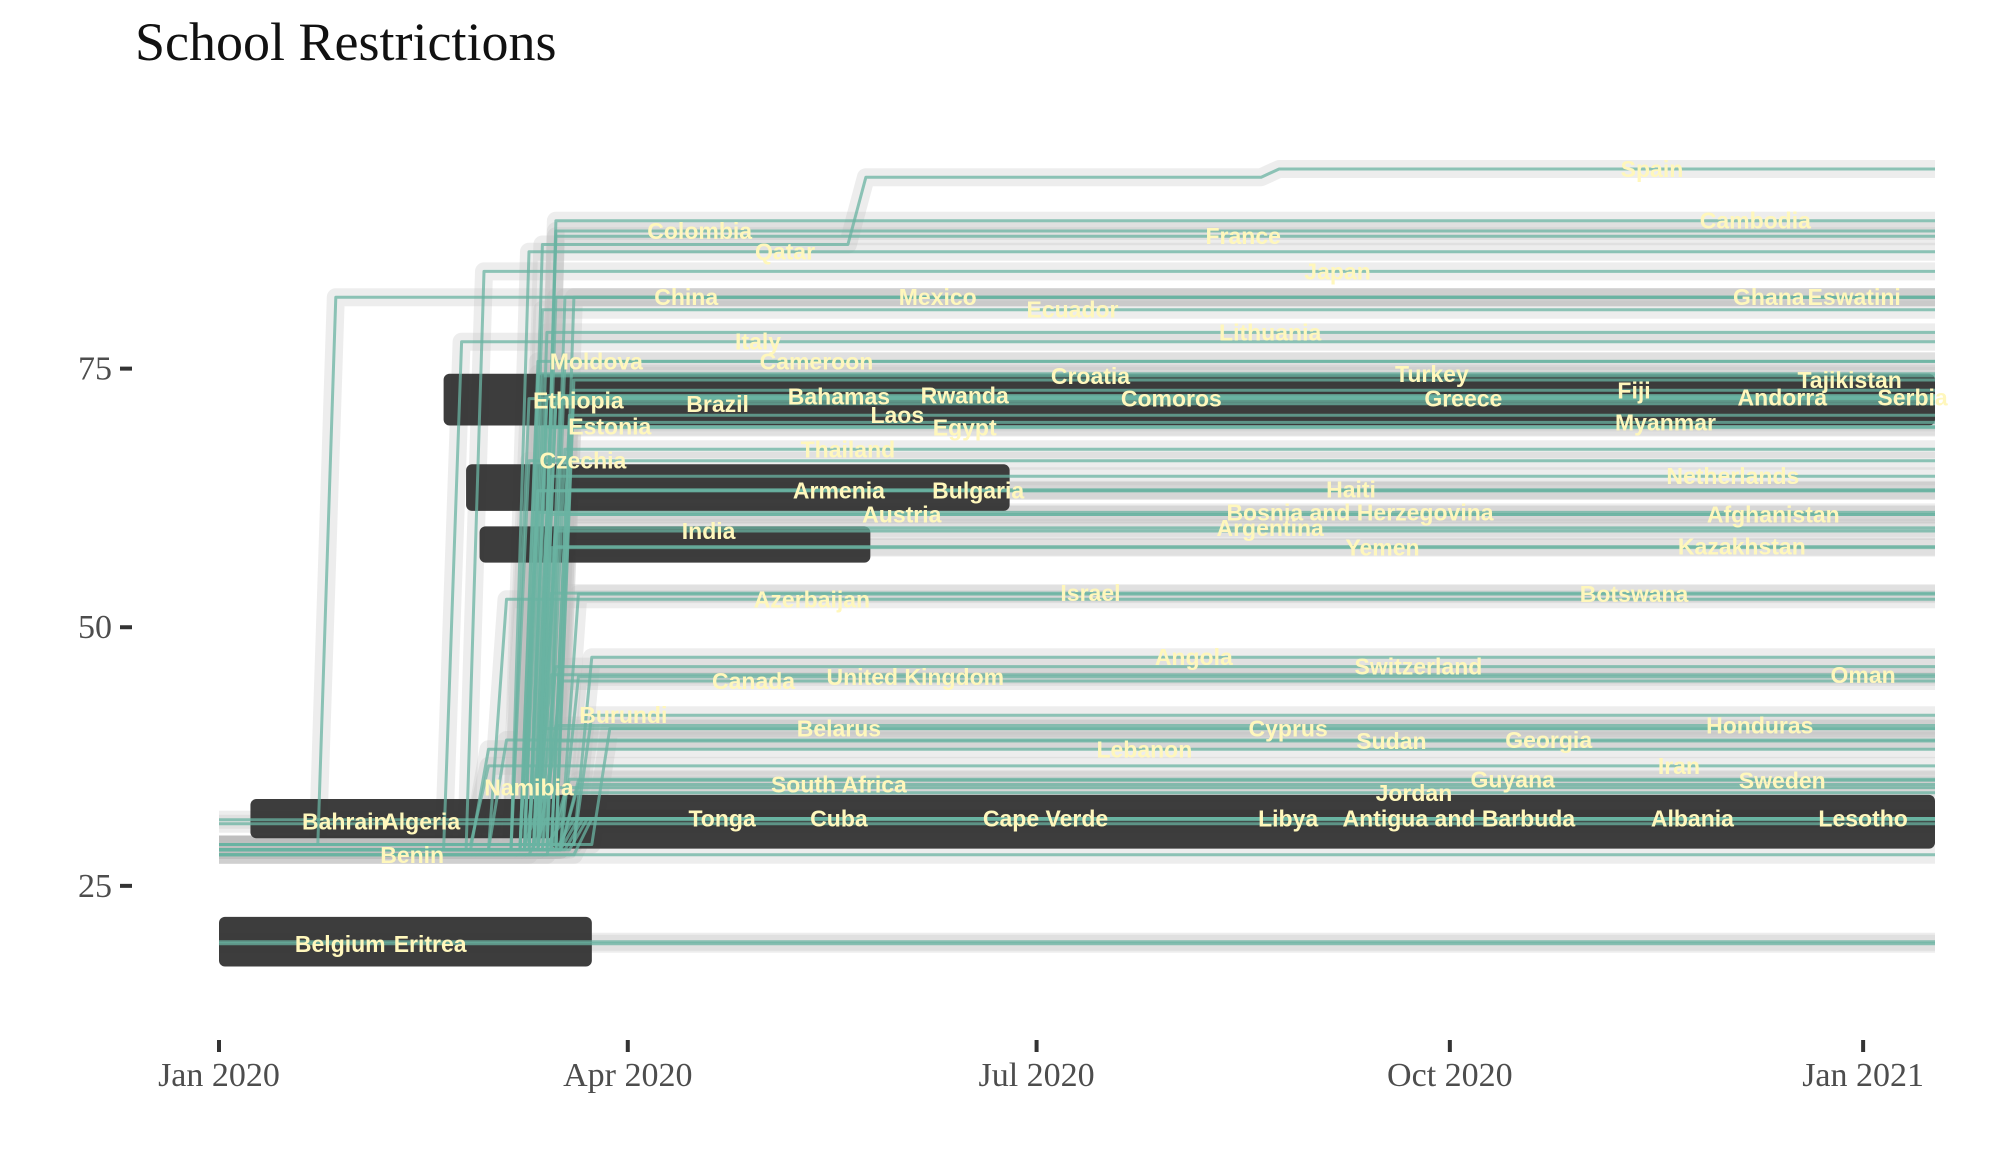  I want to click on series-label: Ghana, so click(1769, 297).